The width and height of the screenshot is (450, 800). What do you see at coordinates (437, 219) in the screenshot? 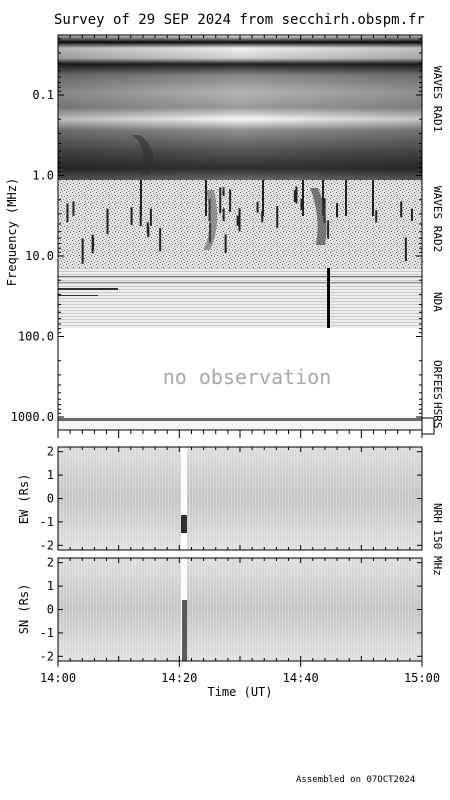
I see `label-waves-rad2: WAVES RAD2` at bounding box center [437, 219].